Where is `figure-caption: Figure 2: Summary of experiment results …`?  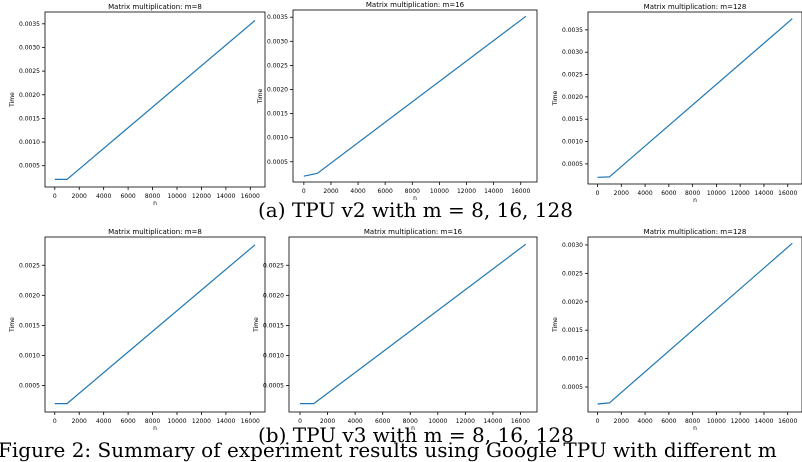 figure-caption: Figure 2: Summary of experiment results … is located at coordinates (388, 450).